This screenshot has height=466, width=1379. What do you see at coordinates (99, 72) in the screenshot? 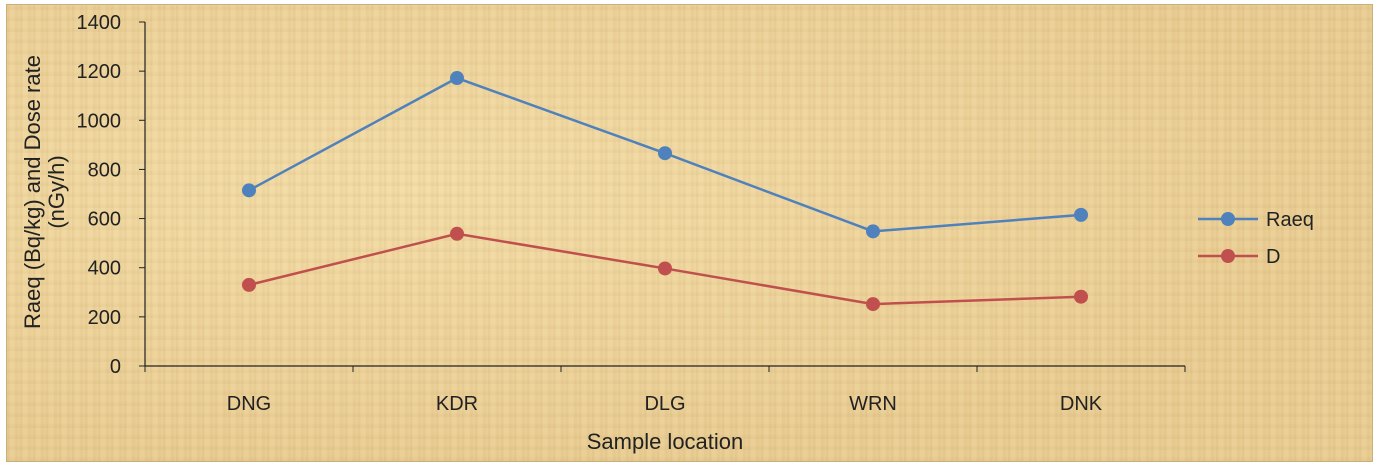
I see `y-tick-label: 1200` at bounding box center [99, 72].